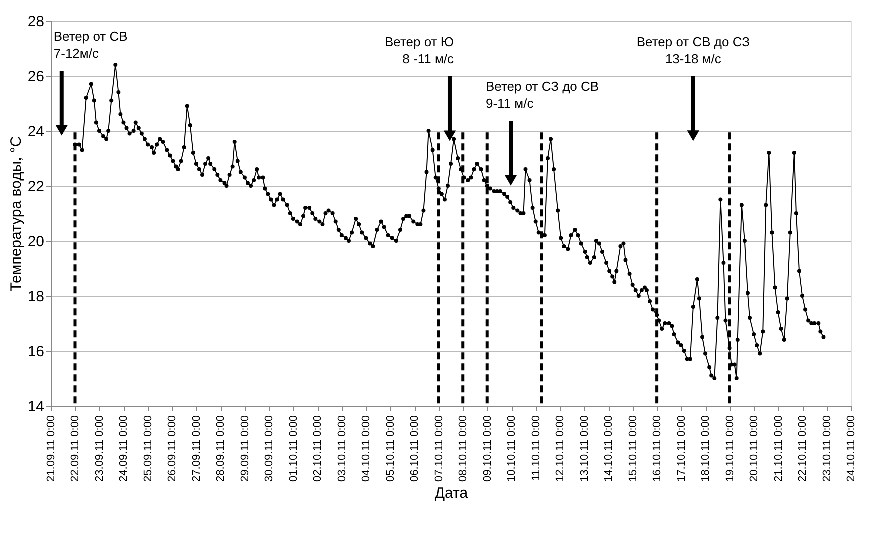 Image resolution: width=892 pixels, height=545 pixels. What do you see at coordinates (682, 449) in the screenshot?
I see `x-tick-label: 17.10.11 0:00` at bounding box center [682, 449].